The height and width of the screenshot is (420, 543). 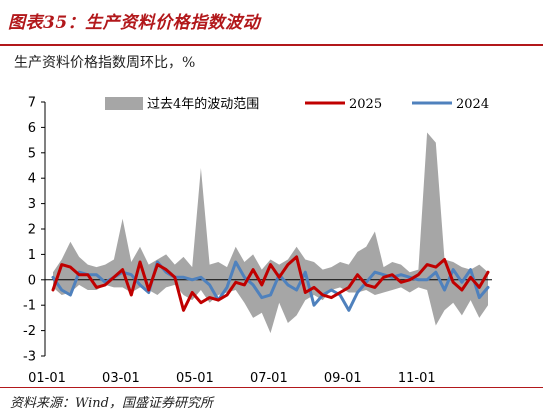 I want to click on x-tick-label: 09-01, so click(x=343, y=378).